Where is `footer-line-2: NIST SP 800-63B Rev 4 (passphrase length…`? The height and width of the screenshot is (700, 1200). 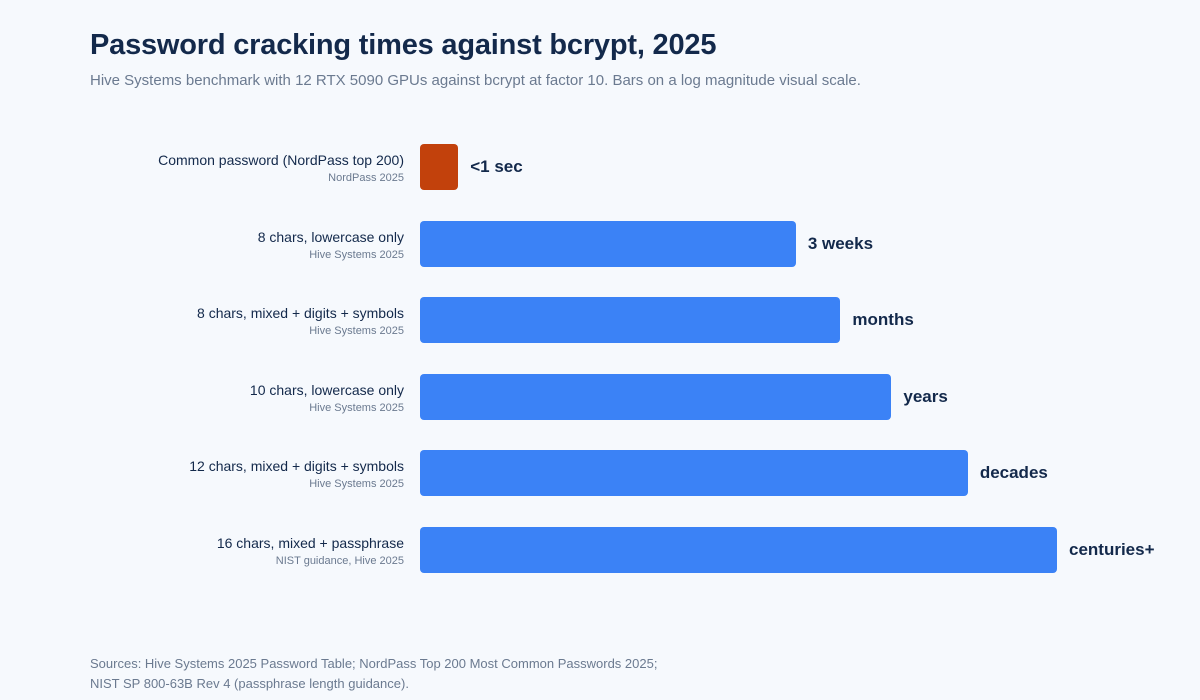 footer-line-2: NIST SP 800-63B Rev 4 (passphrase length… is located at coordinates (249, 683).